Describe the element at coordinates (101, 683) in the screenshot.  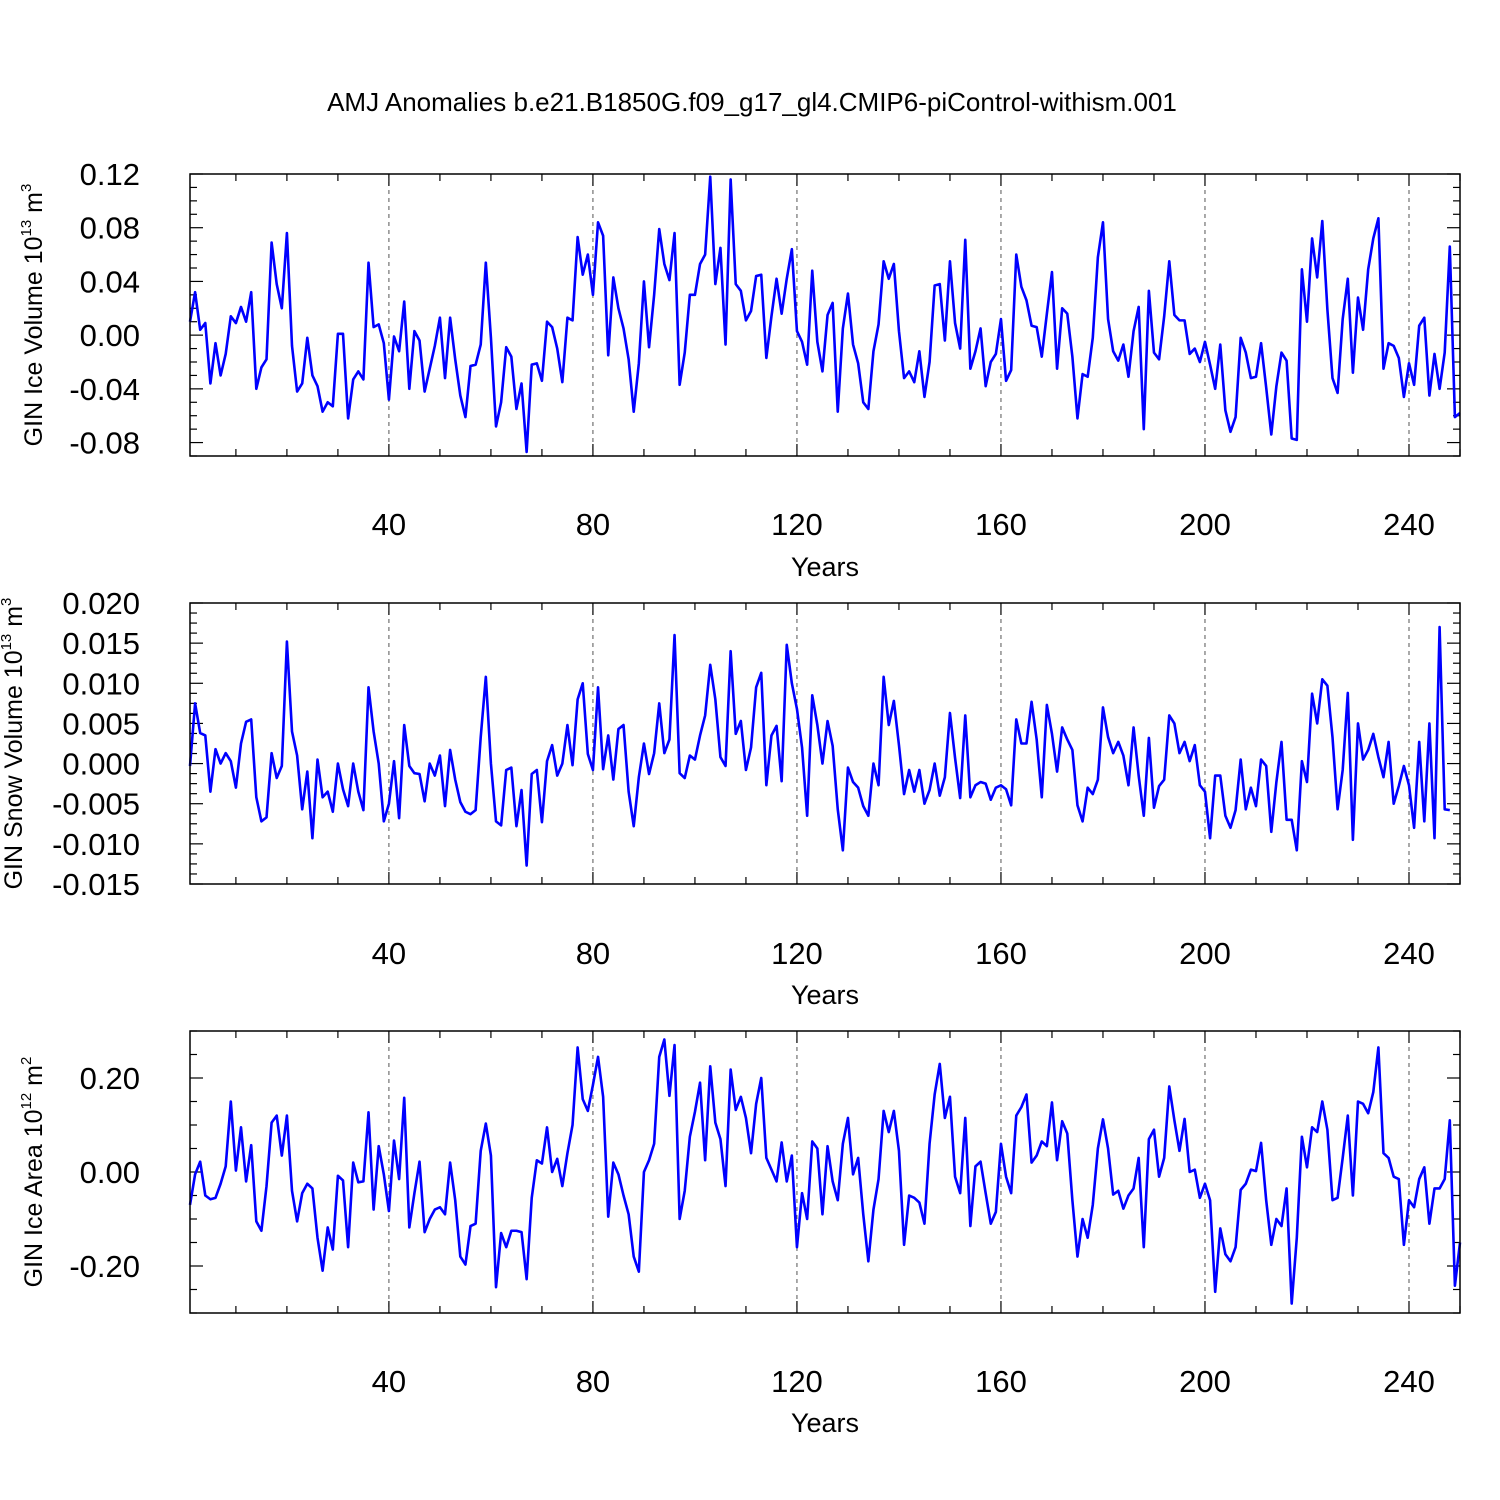
I see `y-tick-label: 0.010` at that location.